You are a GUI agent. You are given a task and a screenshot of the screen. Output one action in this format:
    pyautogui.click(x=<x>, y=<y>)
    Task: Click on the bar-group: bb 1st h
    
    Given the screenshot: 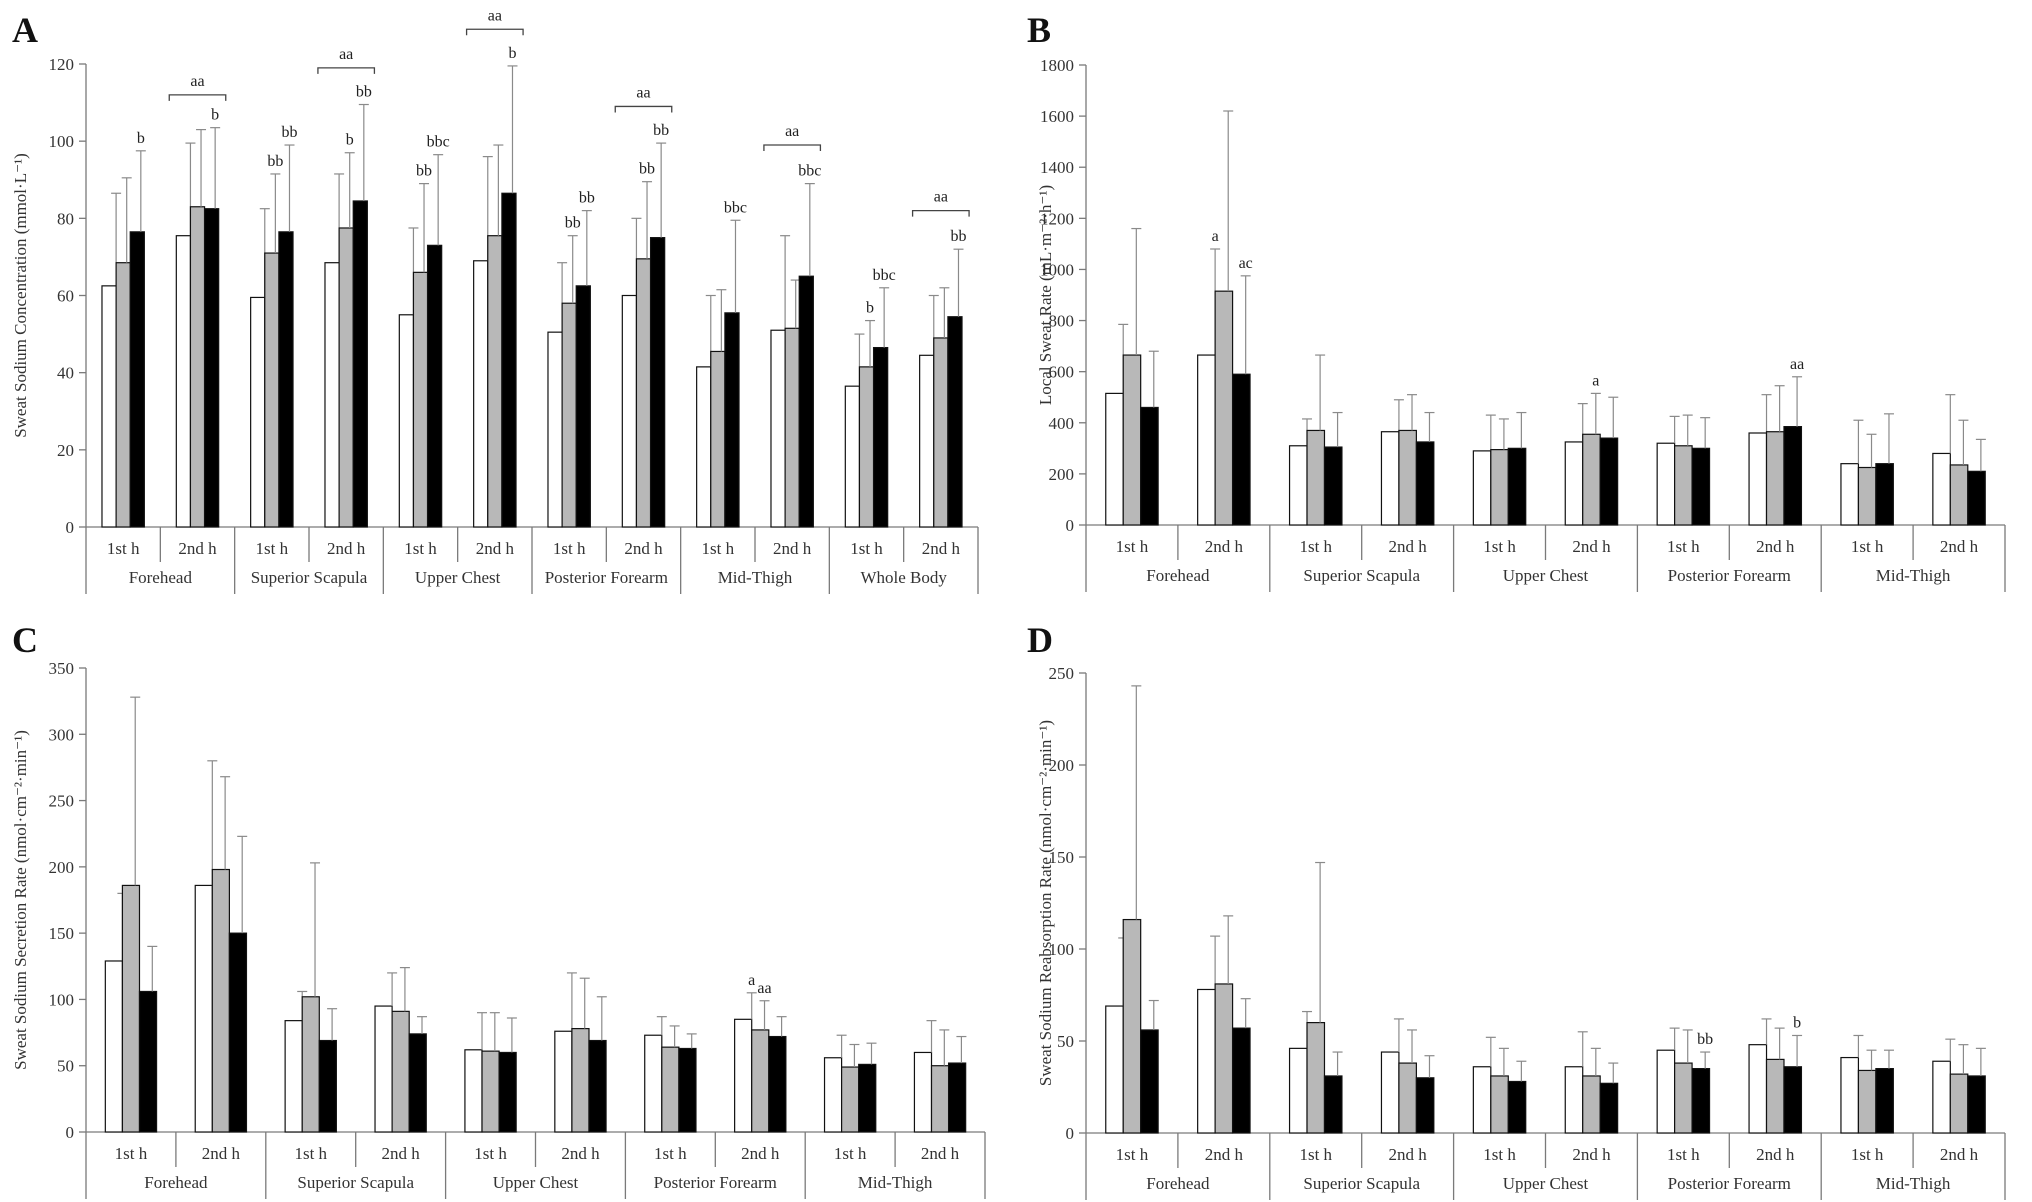 What is the action you would take?
    pyautogui.click(x=1684, y=1095)
    